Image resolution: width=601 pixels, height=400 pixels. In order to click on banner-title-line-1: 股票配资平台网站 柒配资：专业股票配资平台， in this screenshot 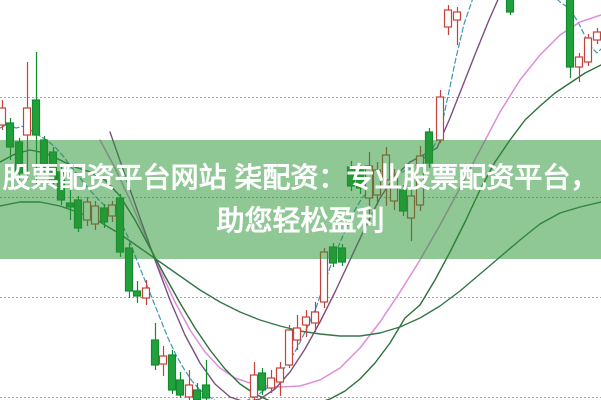, I will do `click(300, 177)`.